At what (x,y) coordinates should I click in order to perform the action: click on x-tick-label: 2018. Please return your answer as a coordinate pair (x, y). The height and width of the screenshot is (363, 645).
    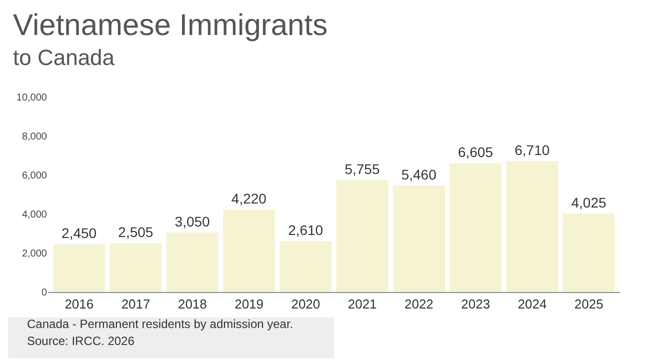
    Looking at the image, I should click on (192, 304).